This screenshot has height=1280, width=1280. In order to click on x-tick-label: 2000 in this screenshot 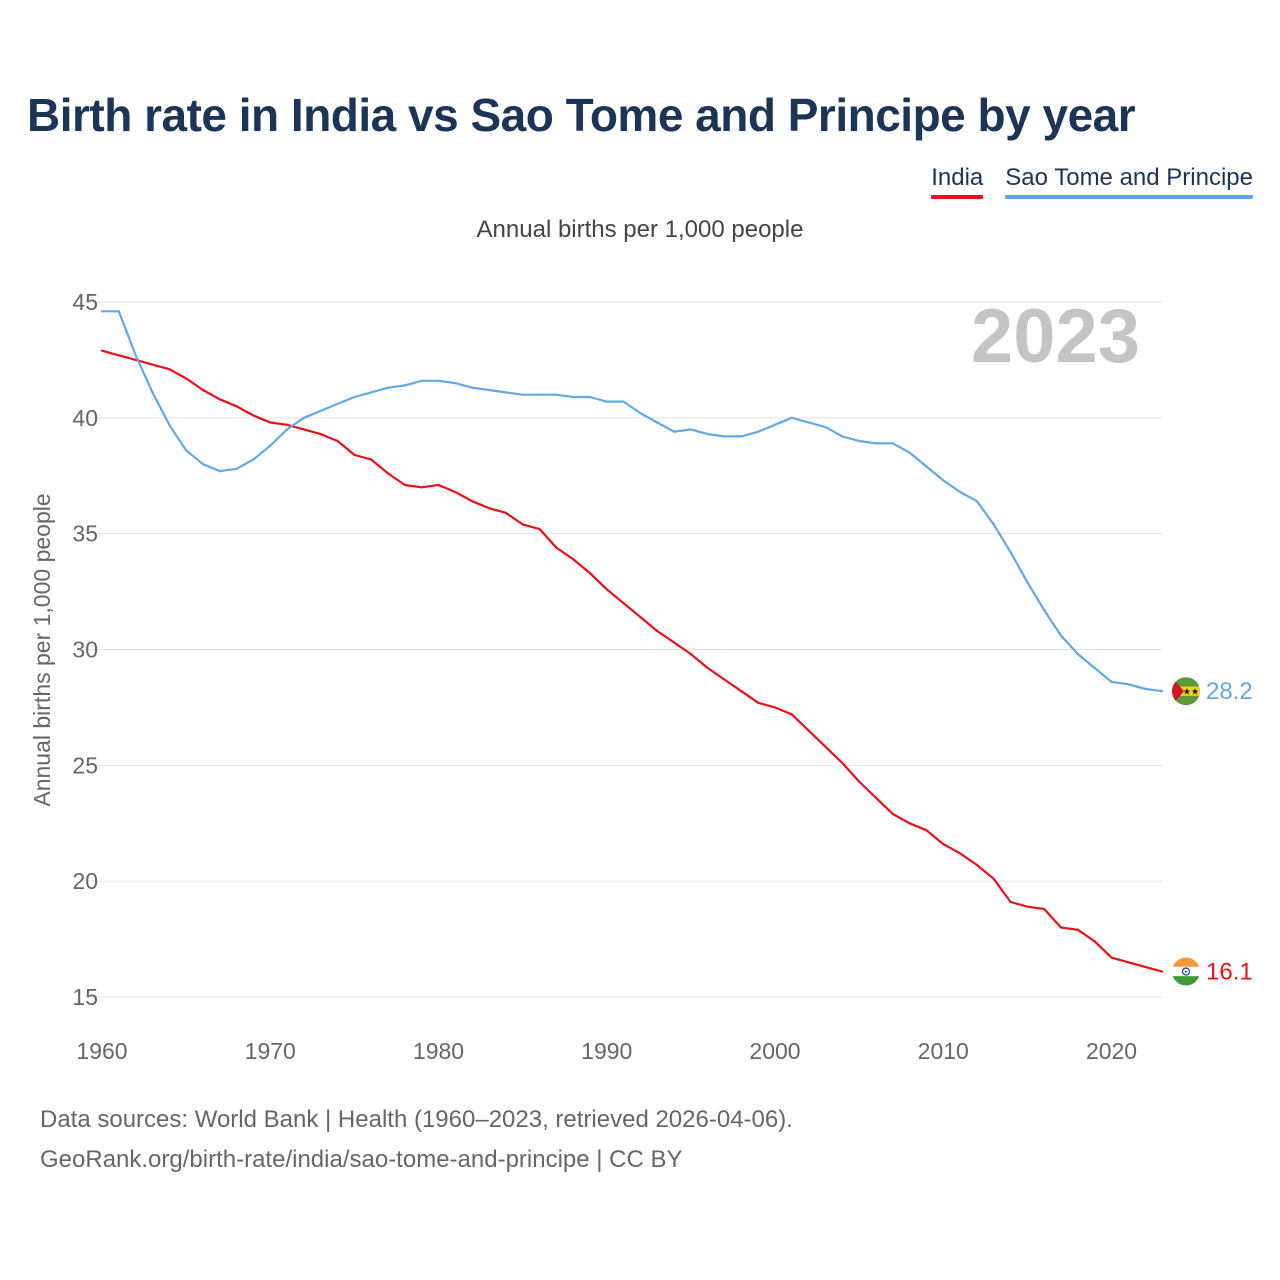, I will do `click(774, 1051)`.